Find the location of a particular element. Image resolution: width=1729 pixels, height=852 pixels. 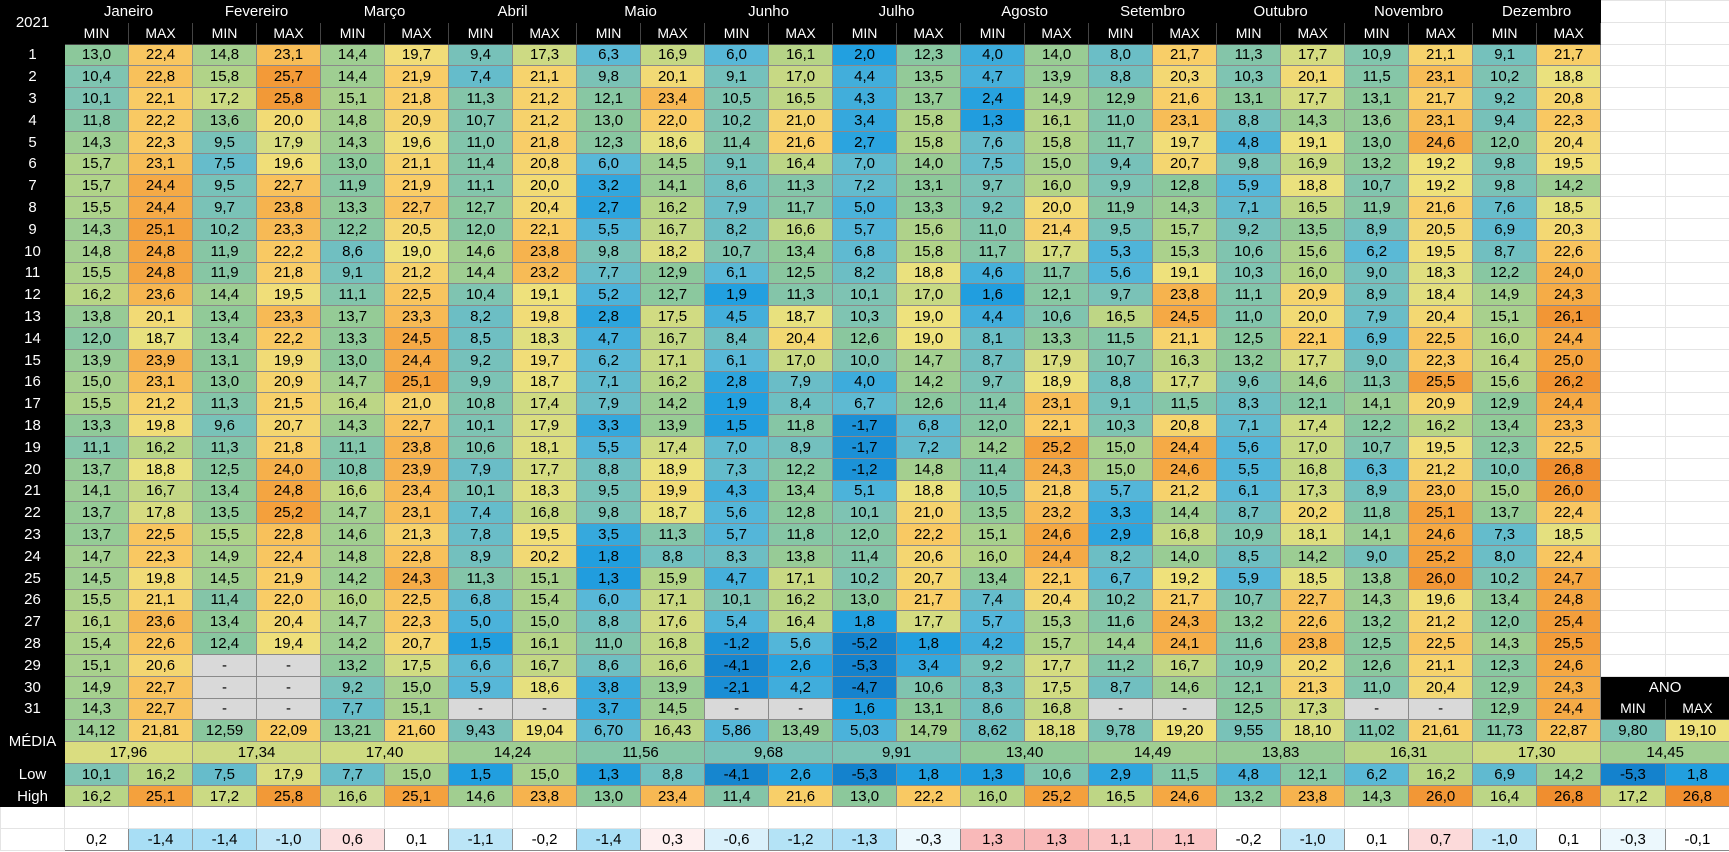

high-cell: 23,8 is located at coordinates (545, 796).